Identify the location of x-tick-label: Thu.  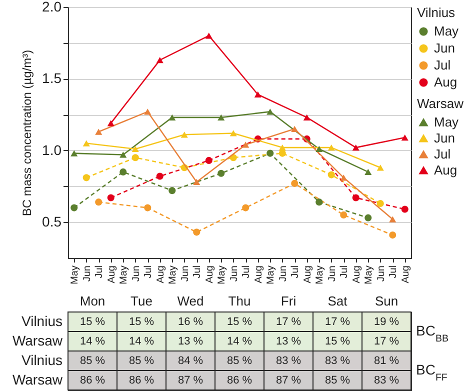
(239, 301).